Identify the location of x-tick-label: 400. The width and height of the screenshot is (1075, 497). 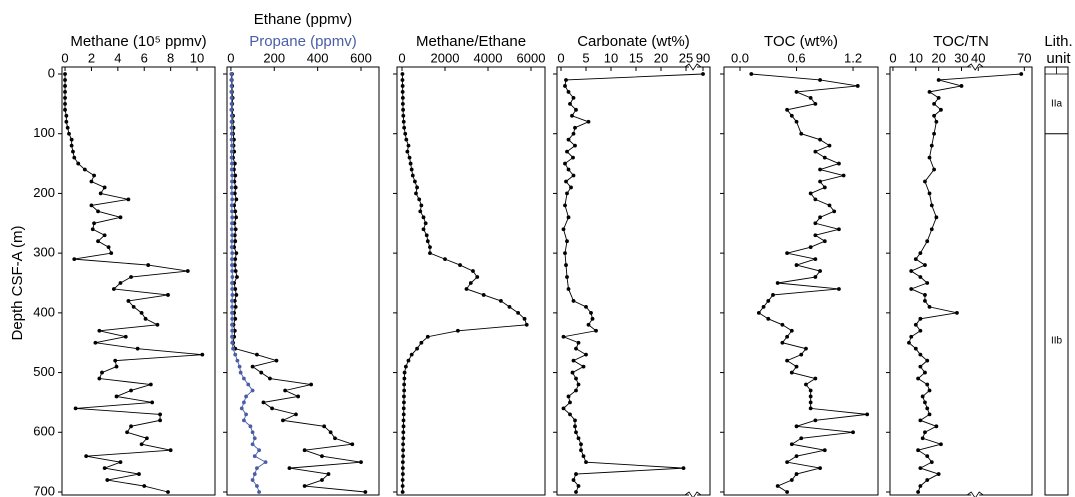
(318, 57).